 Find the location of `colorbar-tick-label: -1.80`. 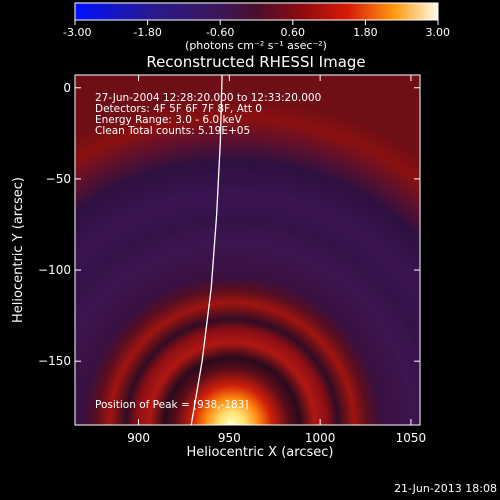

colorbar-tick-label: -1.80 is located at coordinates (147, 32).